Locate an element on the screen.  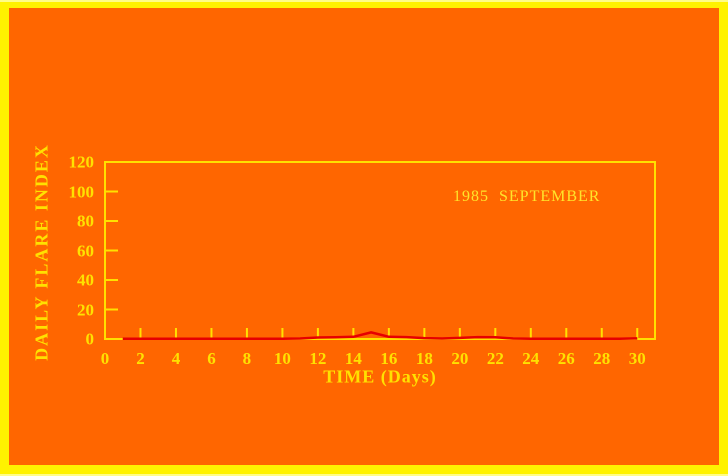
x-tick-label: 2 is located at coordinates (140, 358).